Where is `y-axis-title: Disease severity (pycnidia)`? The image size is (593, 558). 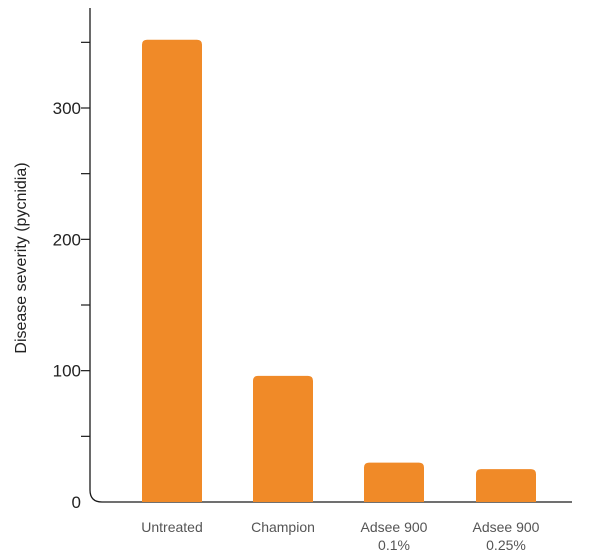 y-axis-title: Disease severity (pycnidia) is located at coordinates (21, 257).